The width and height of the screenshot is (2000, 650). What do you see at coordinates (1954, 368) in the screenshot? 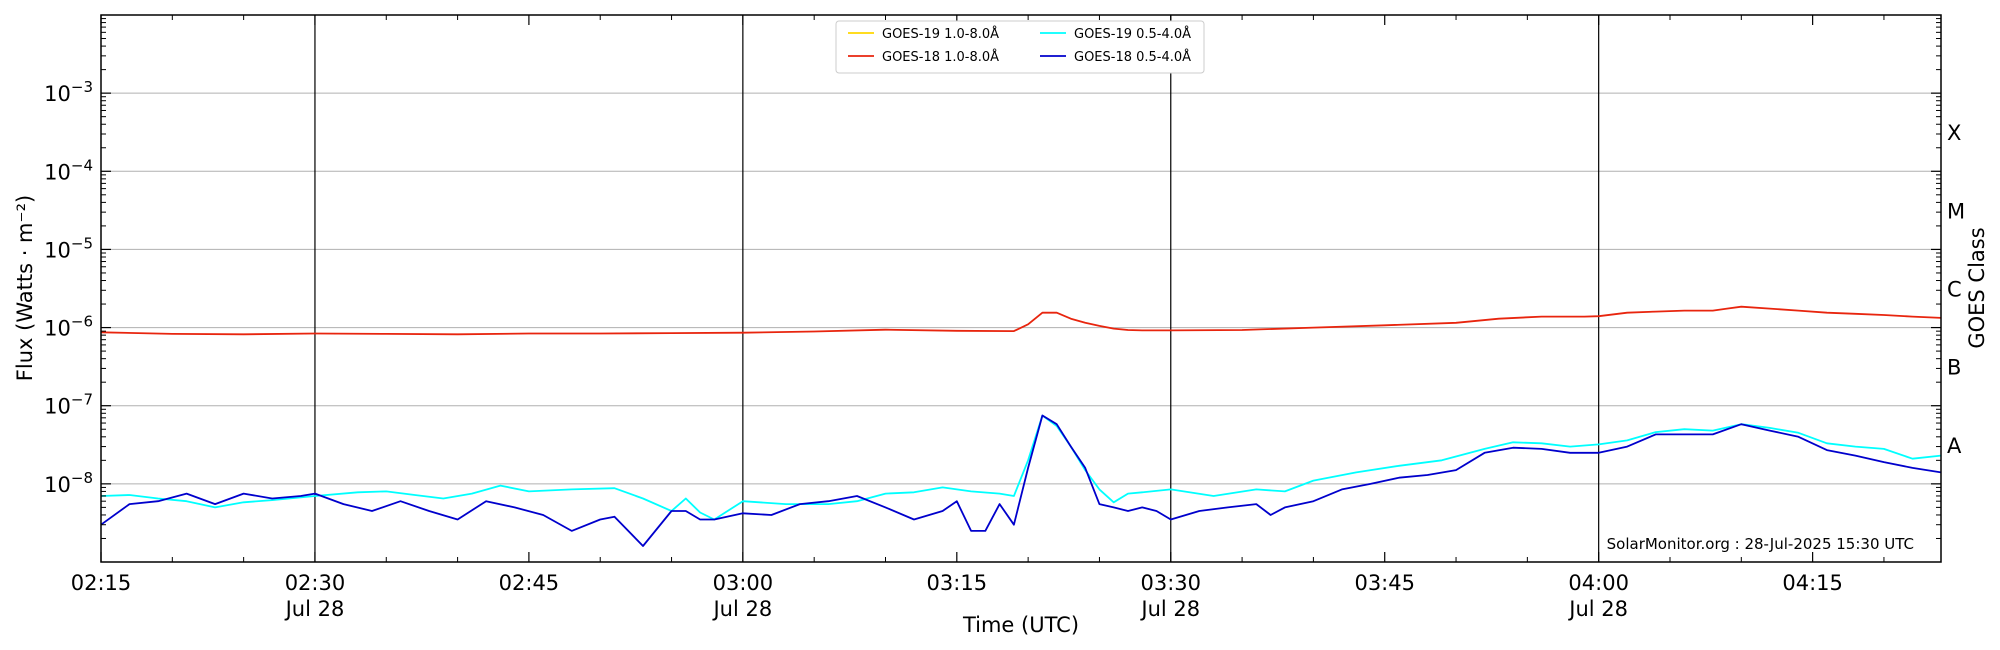
I see `goes-class-label: B` at bounding box center [1954, 368].